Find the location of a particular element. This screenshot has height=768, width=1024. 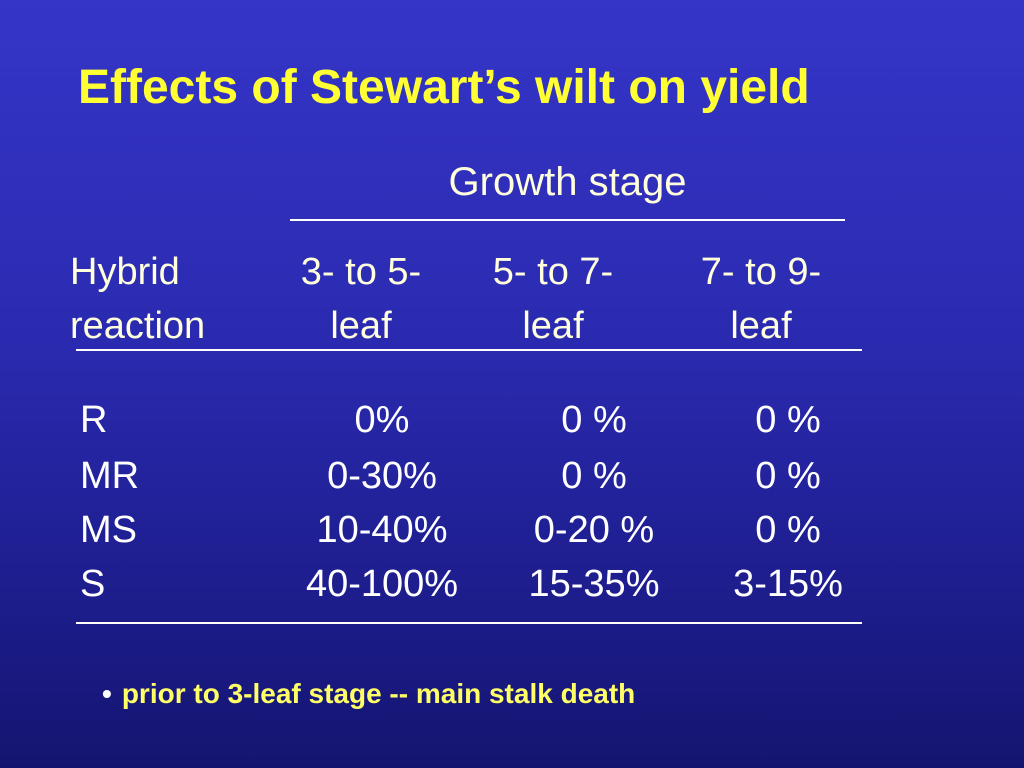

column-header-line1: 5- to 7- is located at coordinates (553, 272).